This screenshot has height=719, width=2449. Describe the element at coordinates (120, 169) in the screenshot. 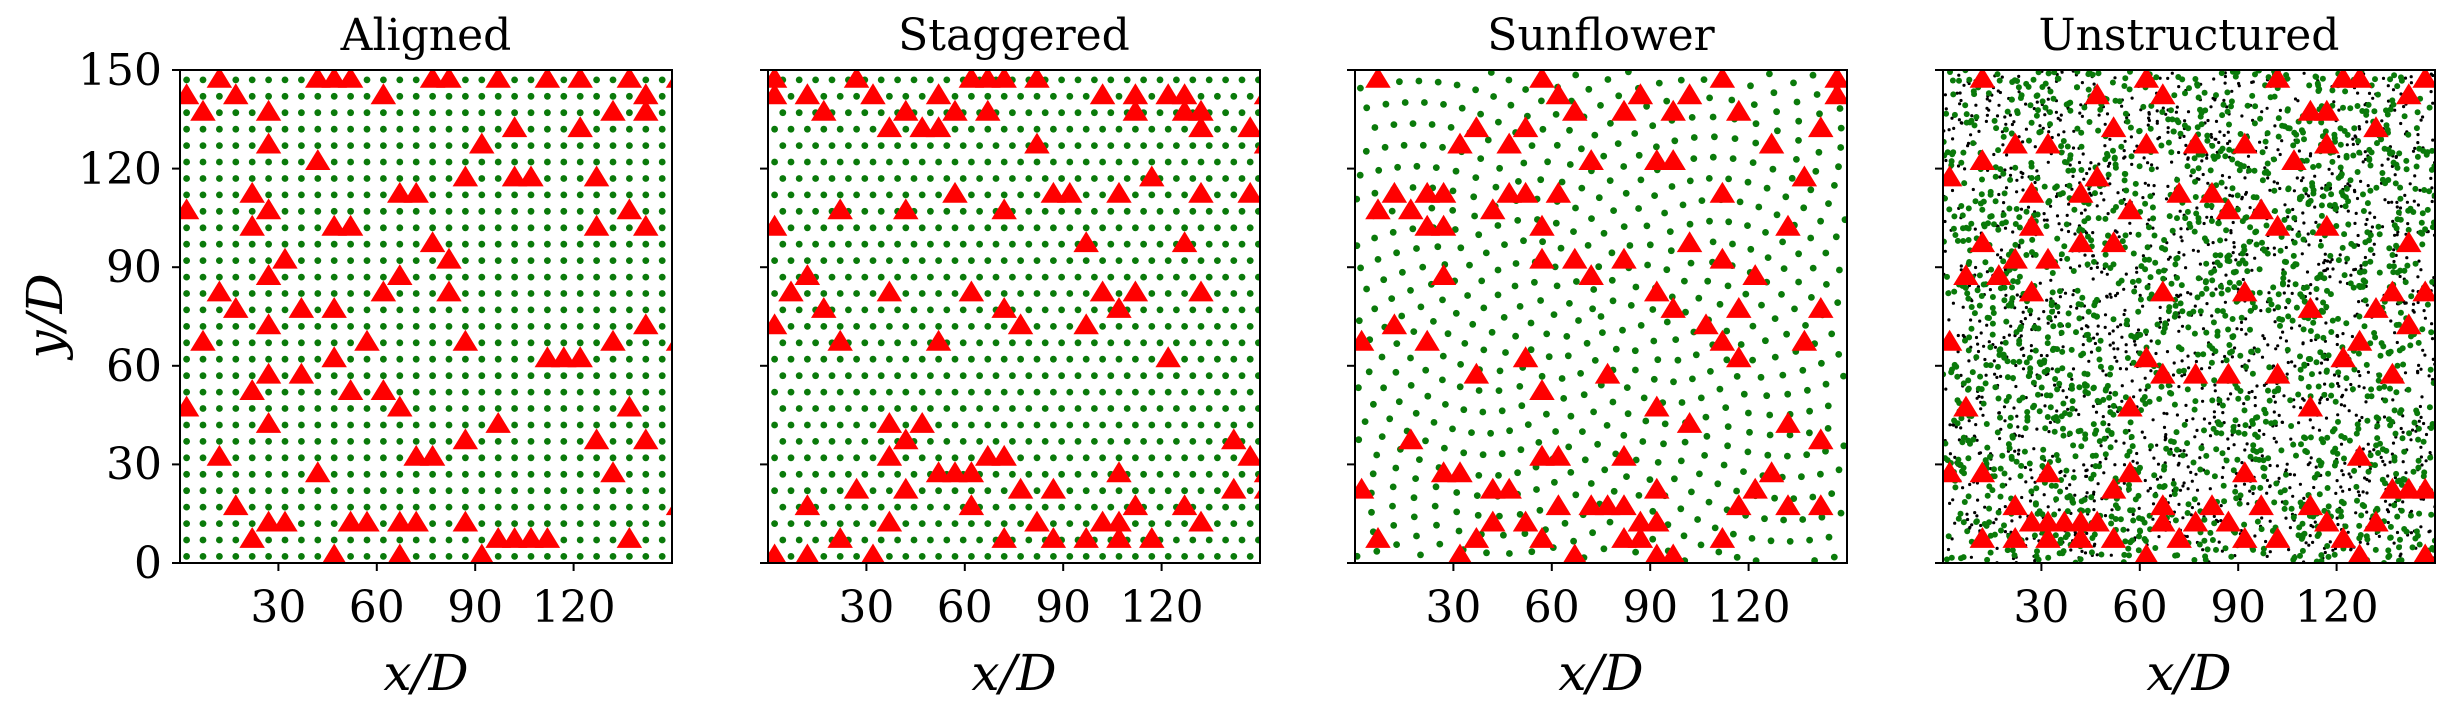

I see `y-tick-label: 120` at that location.